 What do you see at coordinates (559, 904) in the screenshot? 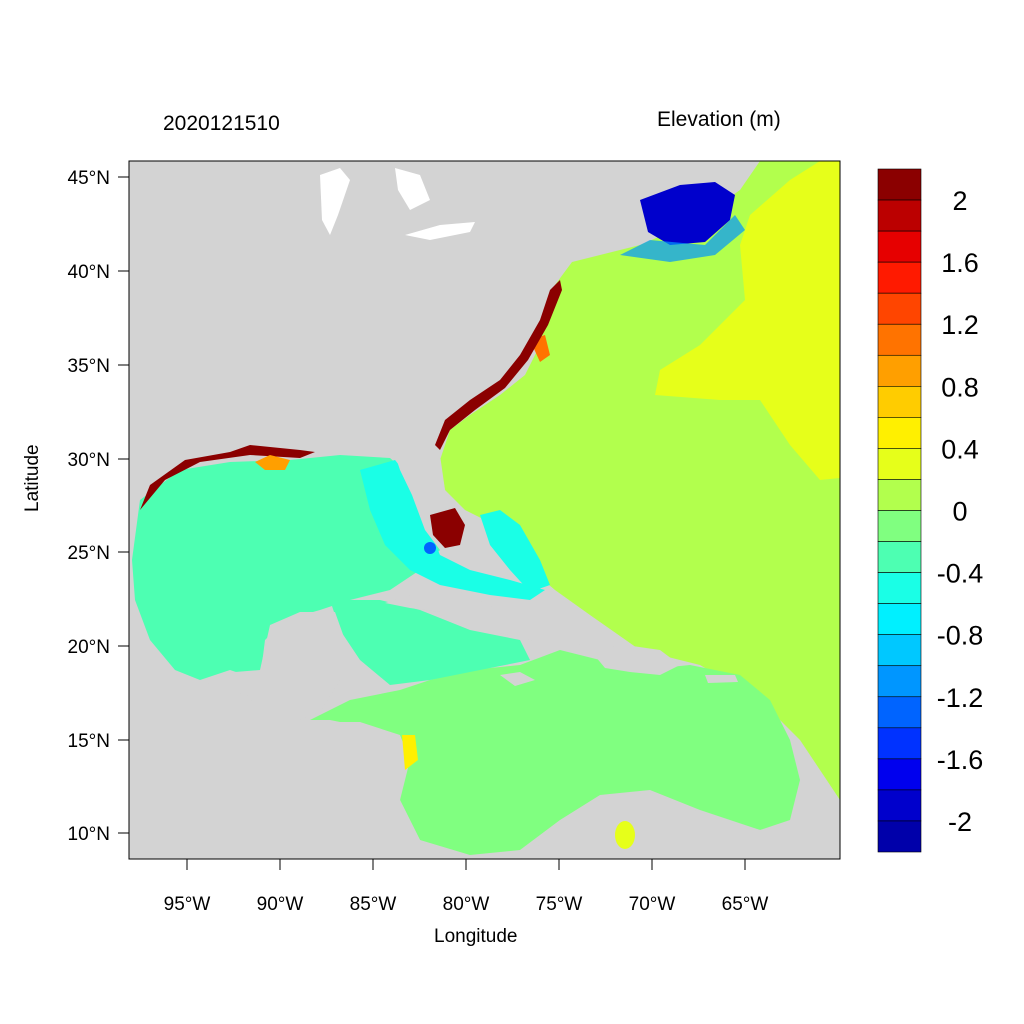
I see `x-tick-label: 75°W` at bounding box center [559, 904].